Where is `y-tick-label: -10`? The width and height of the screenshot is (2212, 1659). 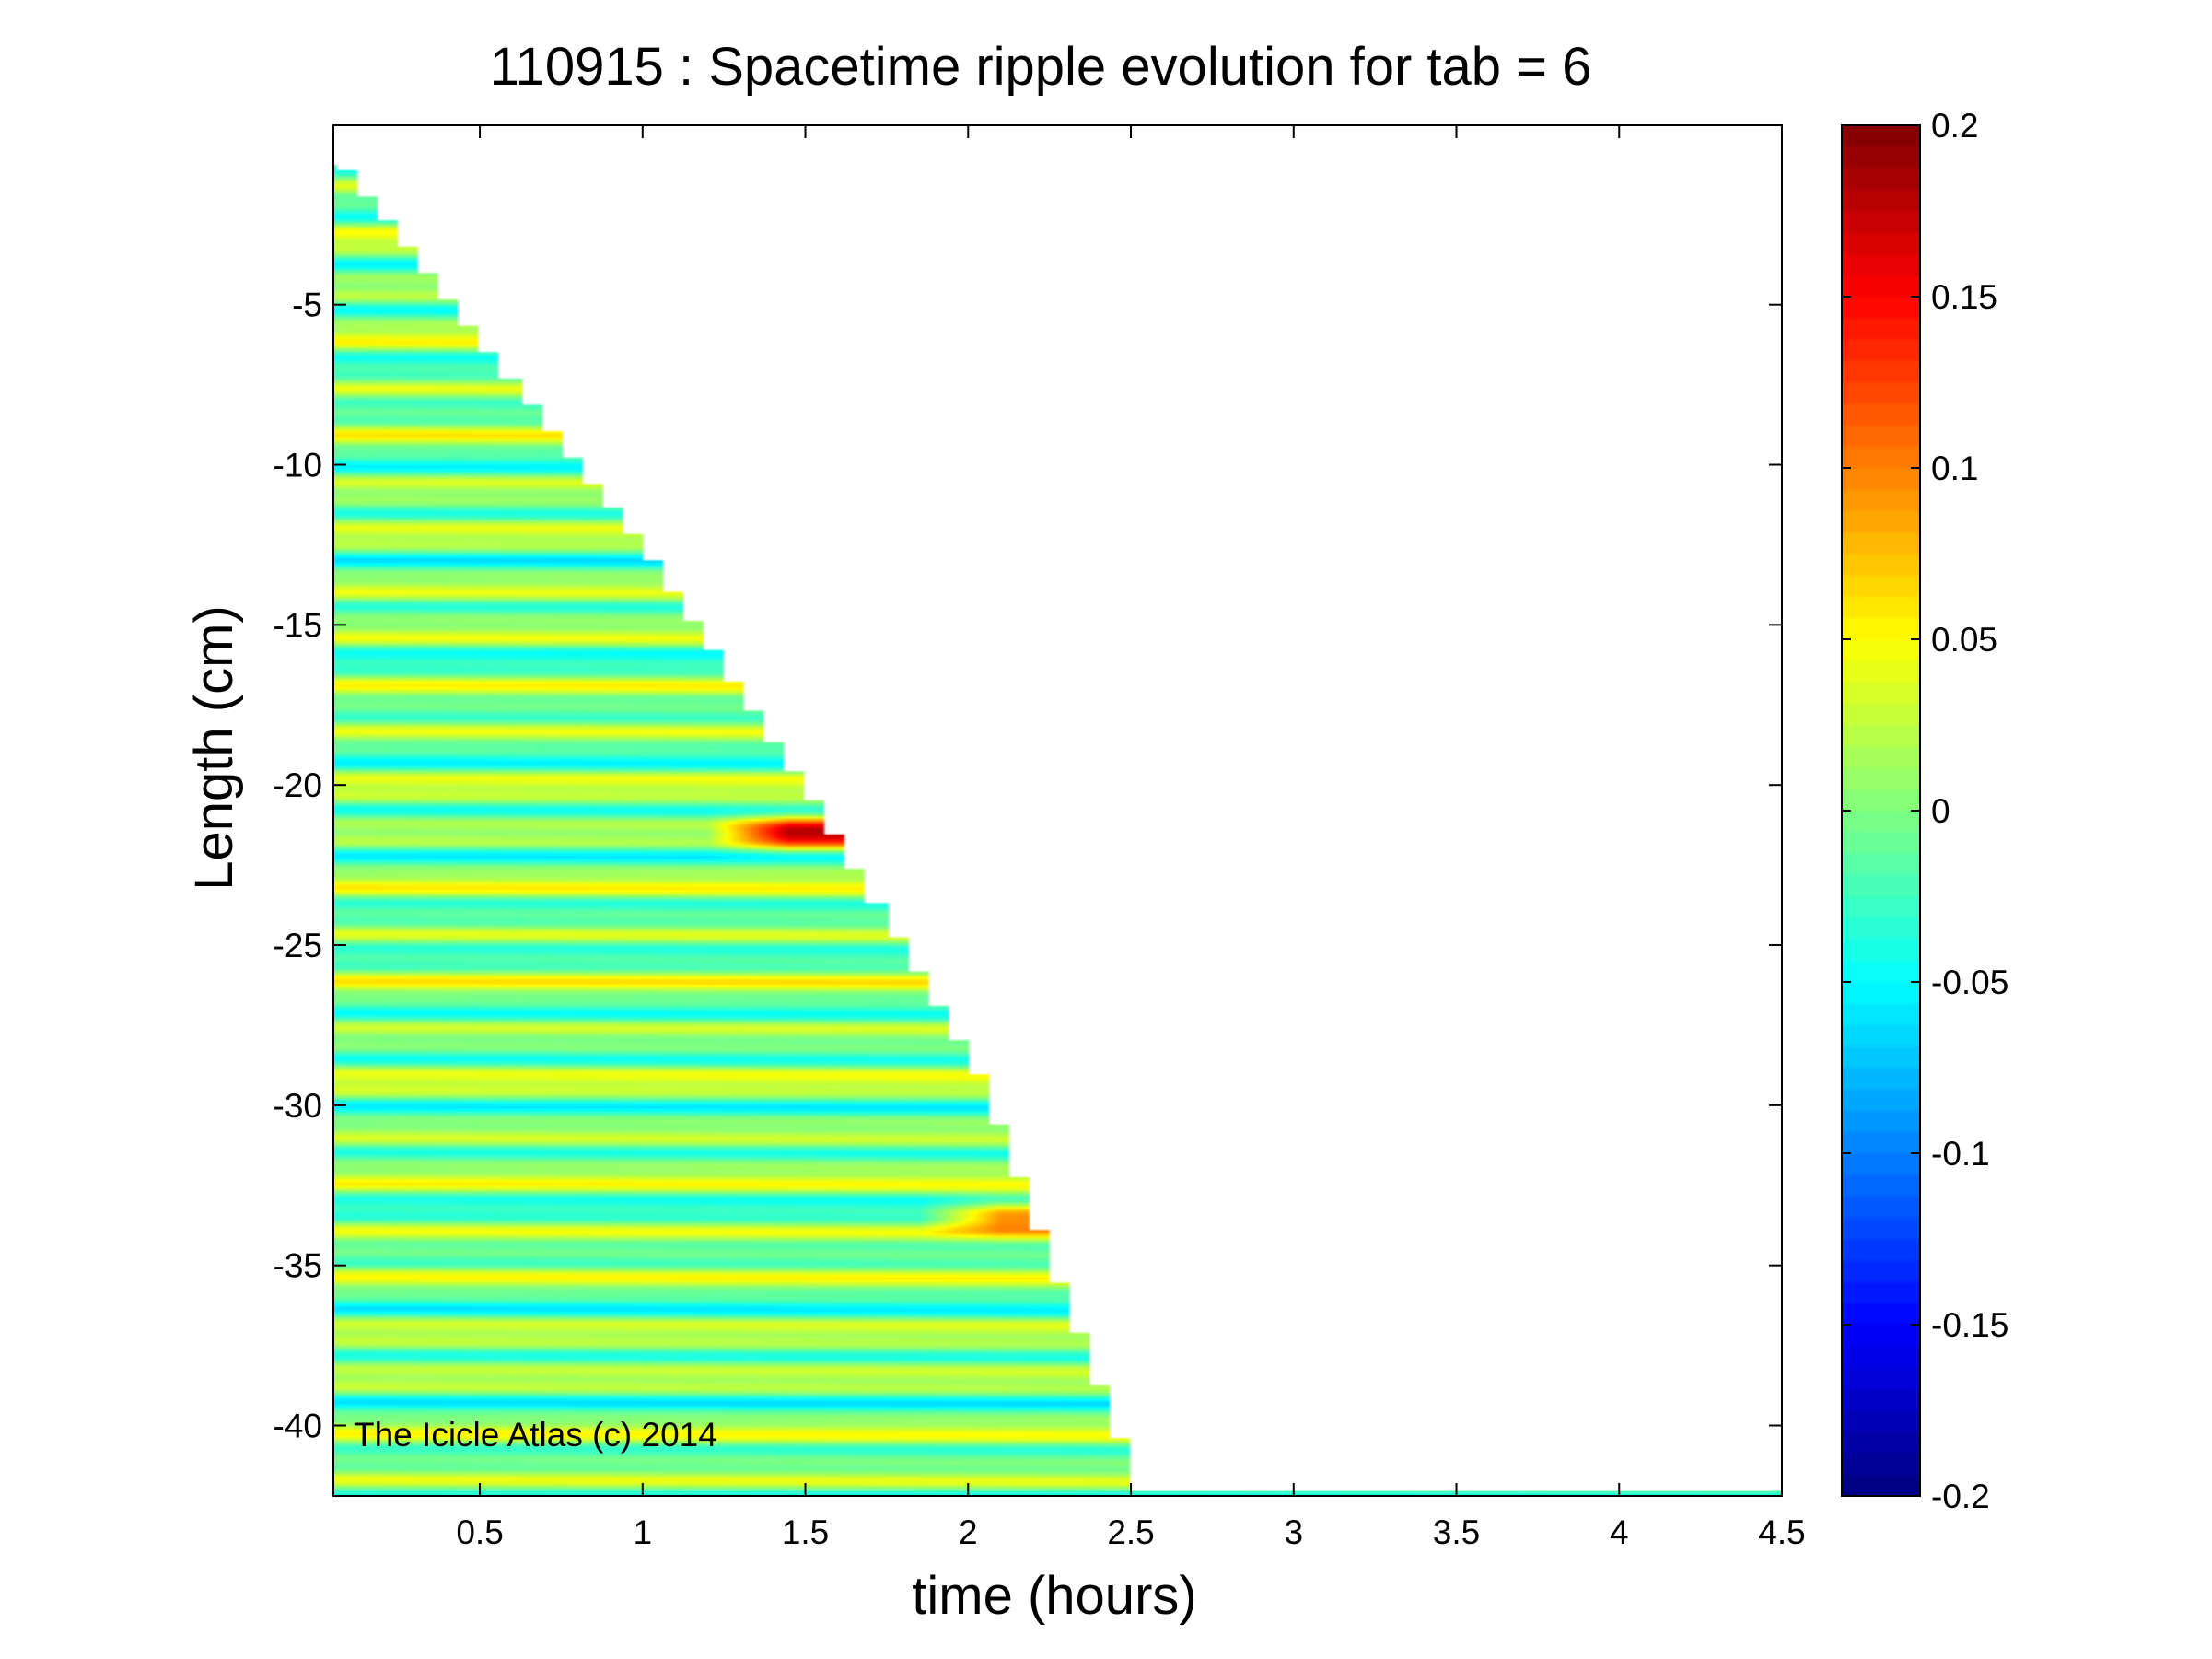 y-tick-label: -10 is located at coordinates (298, 466).